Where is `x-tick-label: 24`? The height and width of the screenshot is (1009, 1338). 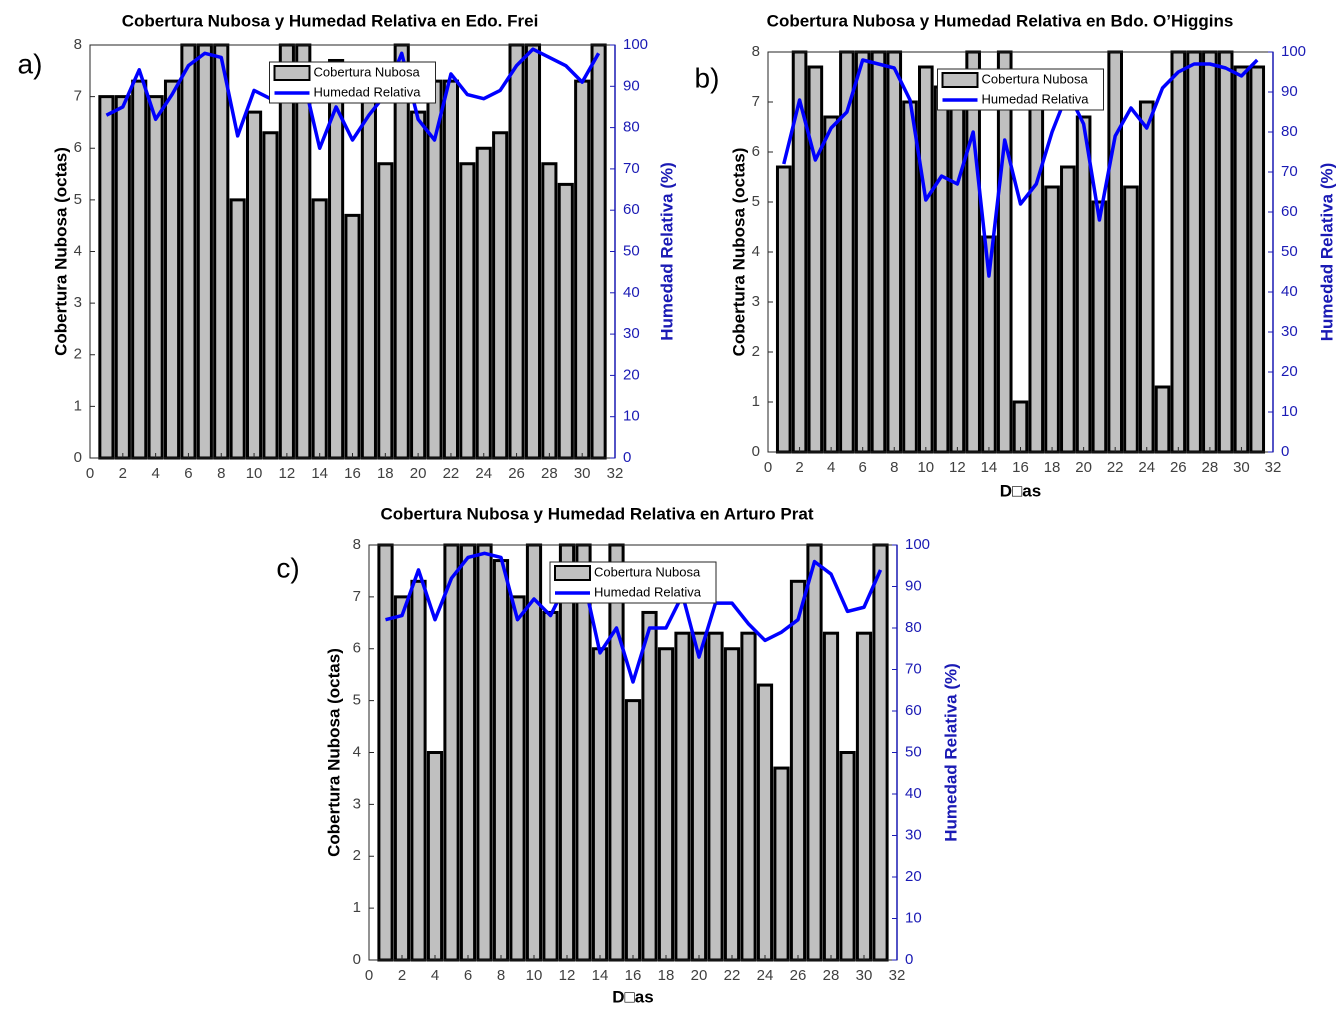 x-tick-label: 24 is located at coordinates (1146, 467).